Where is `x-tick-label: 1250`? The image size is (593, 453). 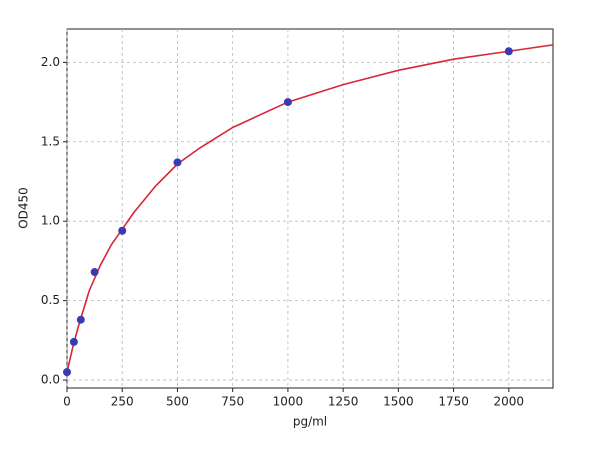
x-tick-label: 1250 is located at coordinates (343, 402).